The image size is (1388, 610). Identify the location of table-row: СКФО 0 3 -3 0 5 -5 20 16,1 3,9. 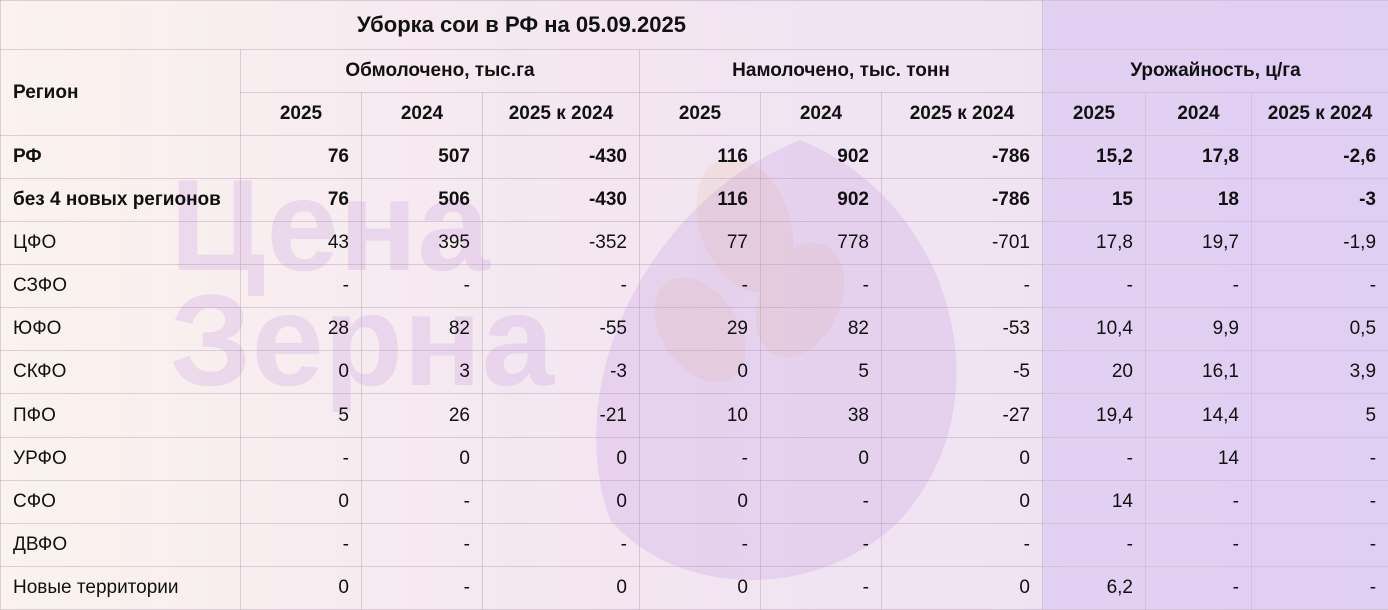
(694, 372).